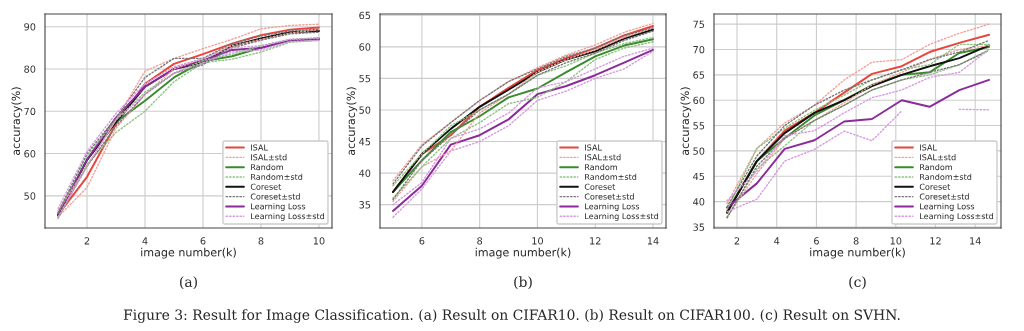  Describe the element at coordinates (30, 69) in the screenshot. I see `y-tick-label: 80` at that location.